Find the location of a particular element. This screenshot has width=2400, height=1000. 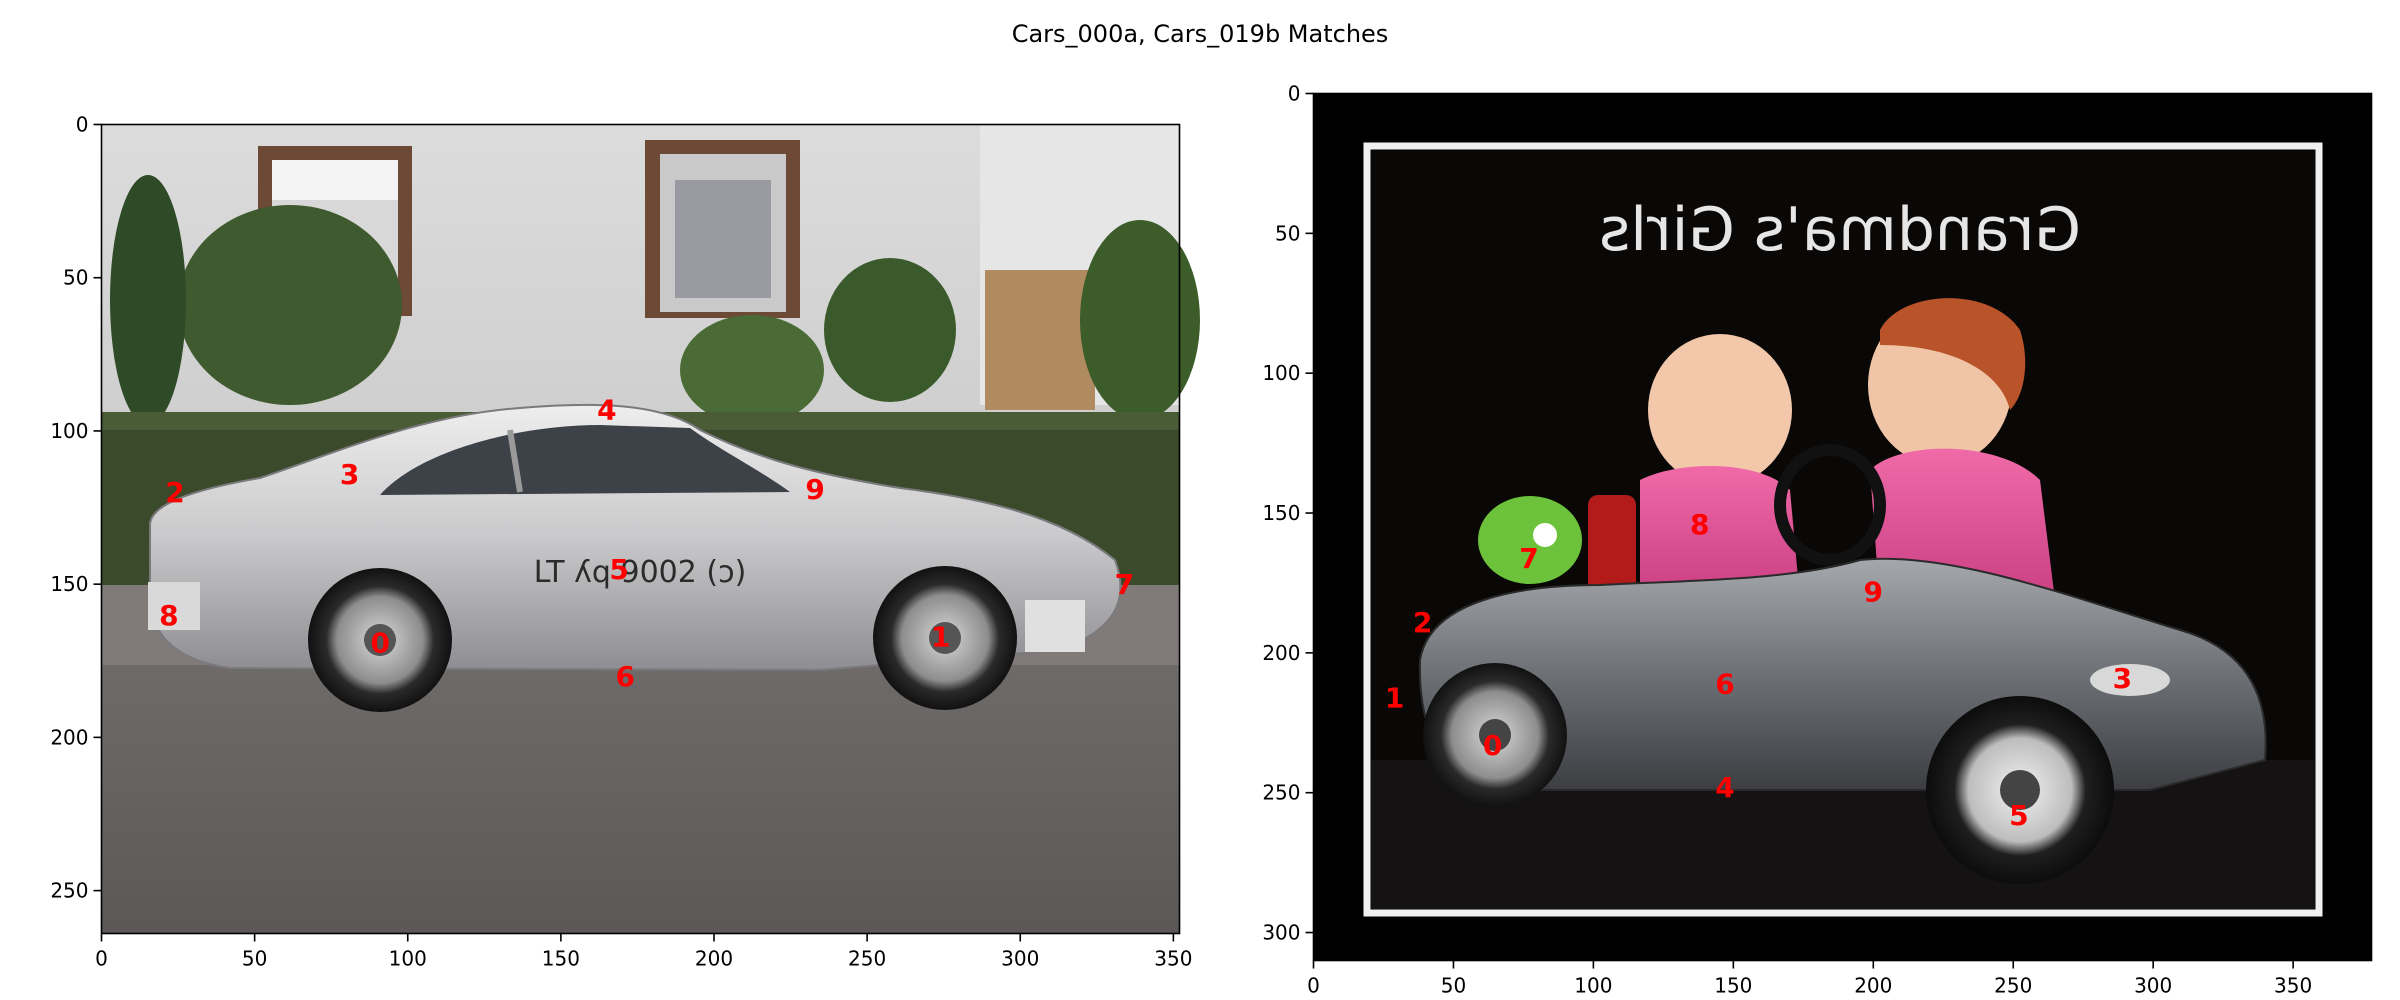

left-match-label-1: 1 is located at coordinates (940, 636).